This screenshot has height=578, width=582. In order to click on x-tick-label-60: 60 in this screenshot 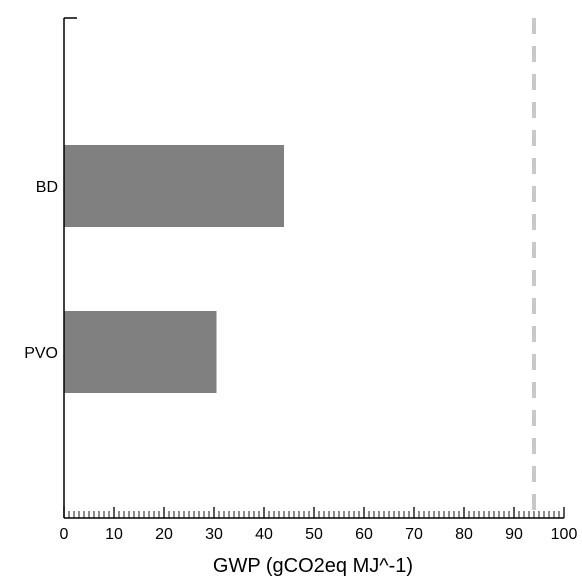, I will do `click(364, 534)`.